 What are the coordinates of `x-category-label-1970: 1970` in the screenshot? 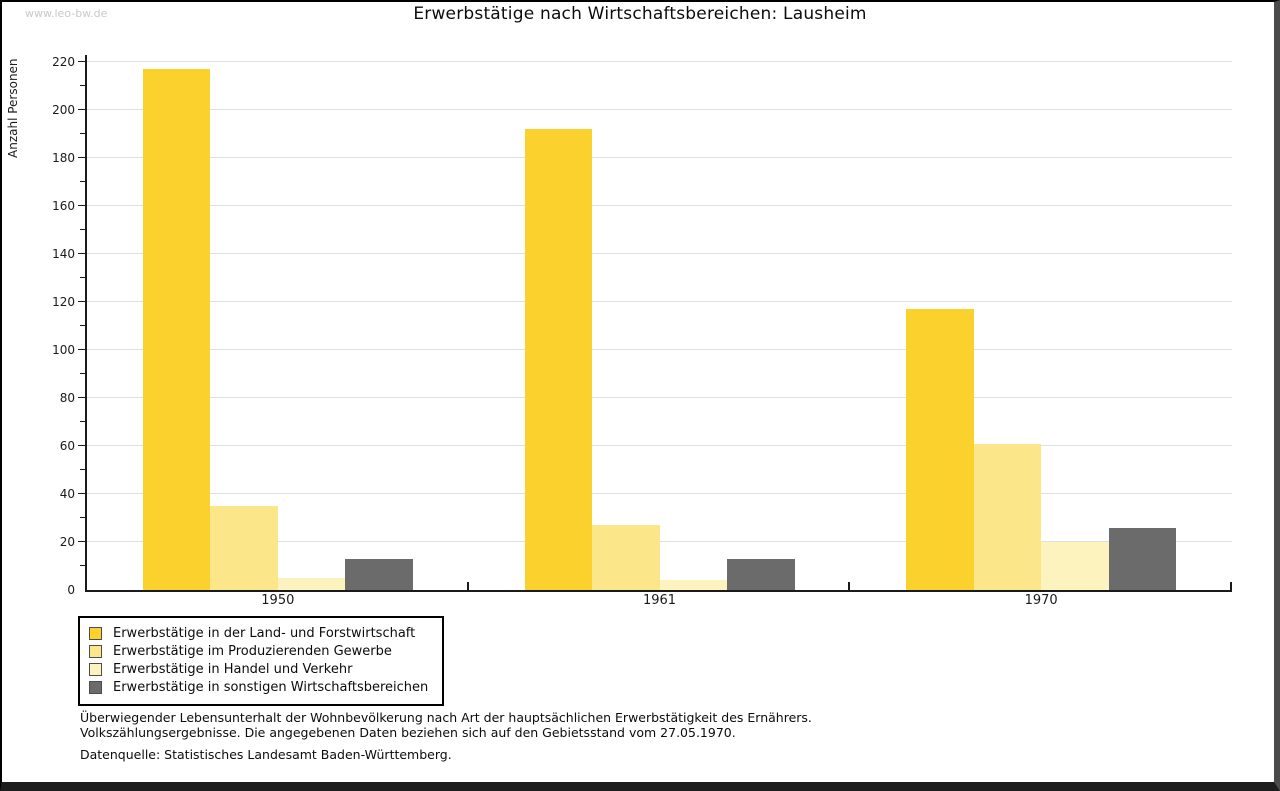 It's located at (1041, 600).